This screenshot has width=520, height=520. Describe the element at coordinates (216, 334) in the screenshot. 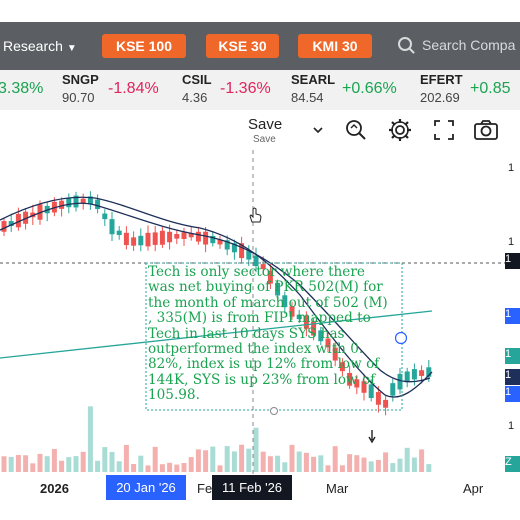

I see `trend-line` at that location.